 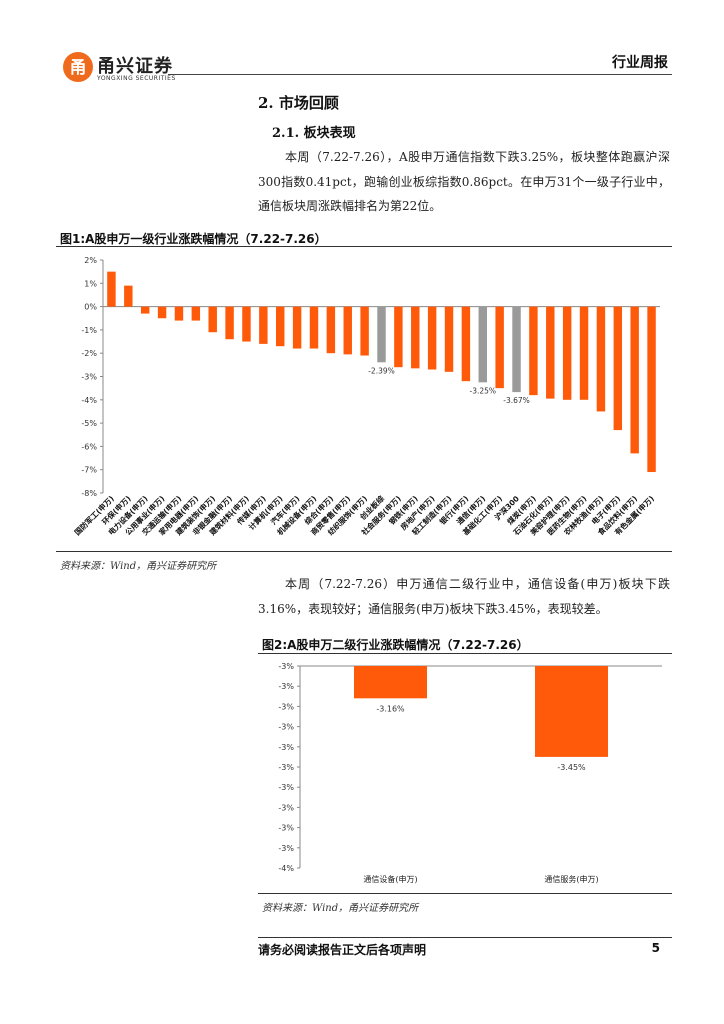 I want to click on figure2-top-rule, so click(x=465, y=653).